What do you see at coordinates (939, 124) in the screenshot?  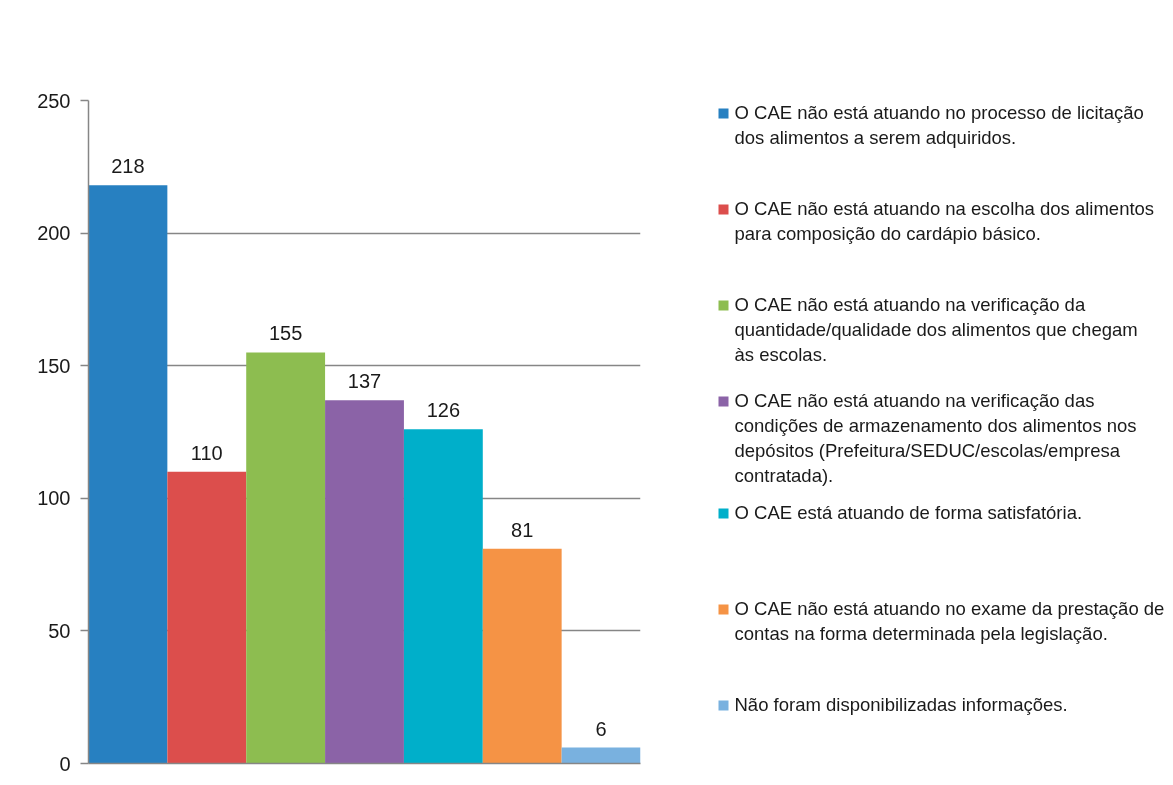 I see `legend-label: O CAE não está atuando no processo de licitação dos alimentos a serem adquiridos.` at bounding box center [939, 124].